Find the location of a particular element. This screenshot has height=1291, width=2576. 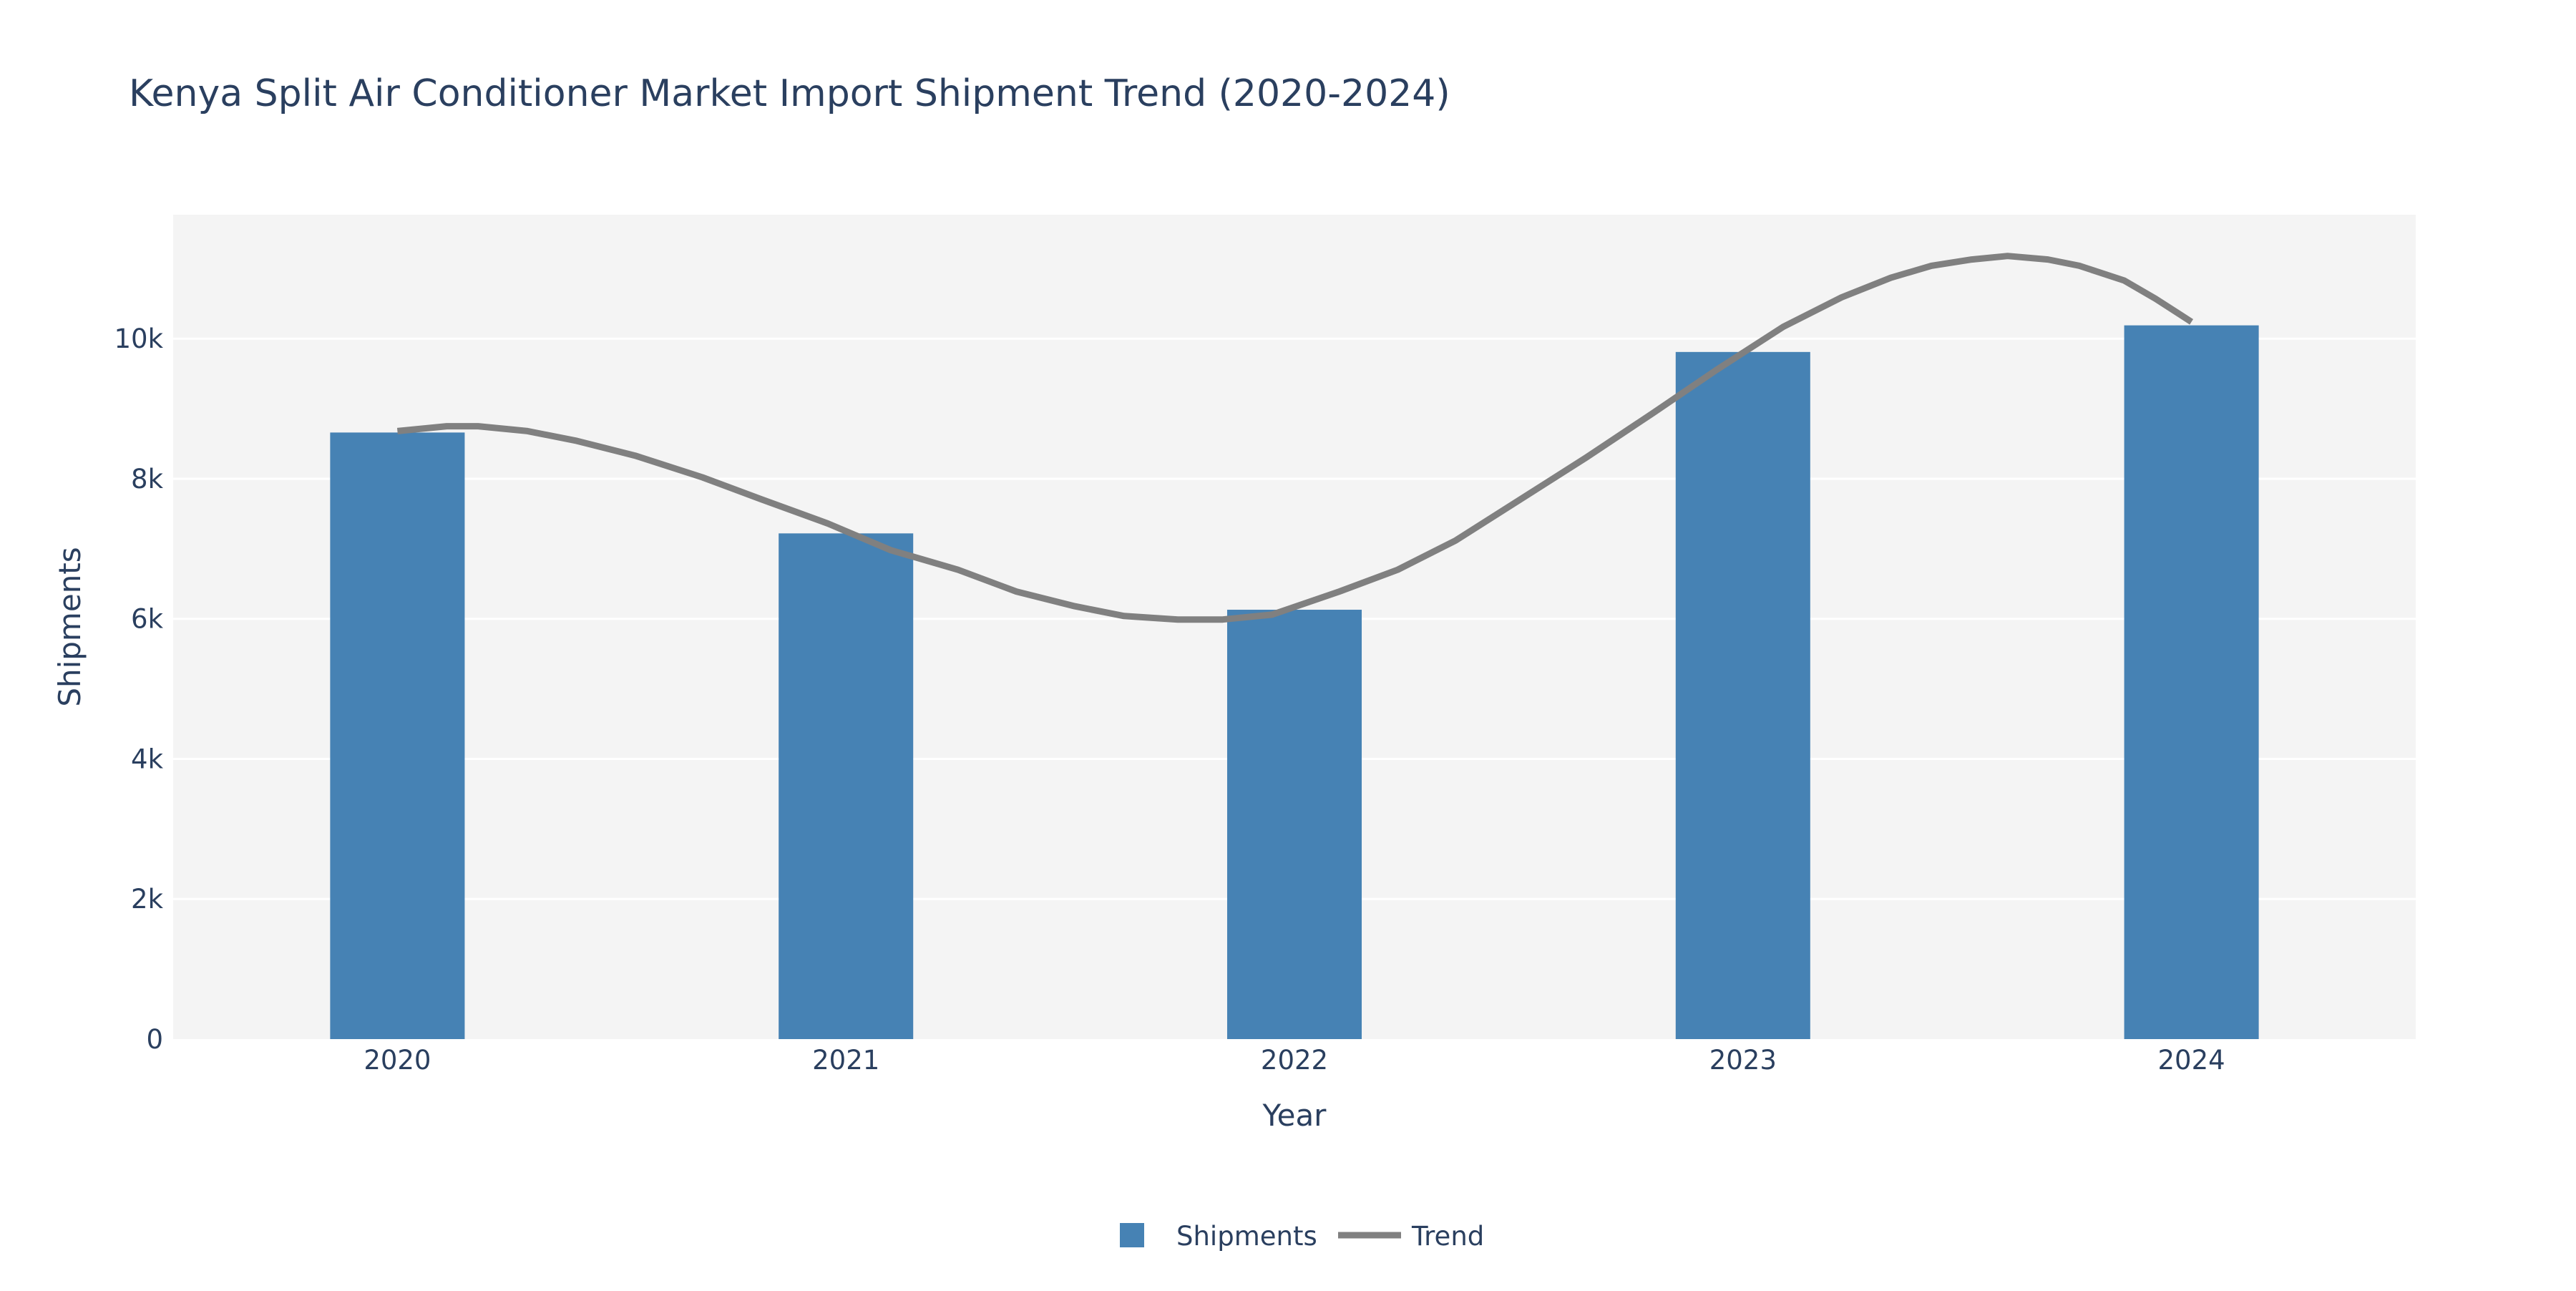

y-tick-label: 2k is located at coordinates (147, 899).